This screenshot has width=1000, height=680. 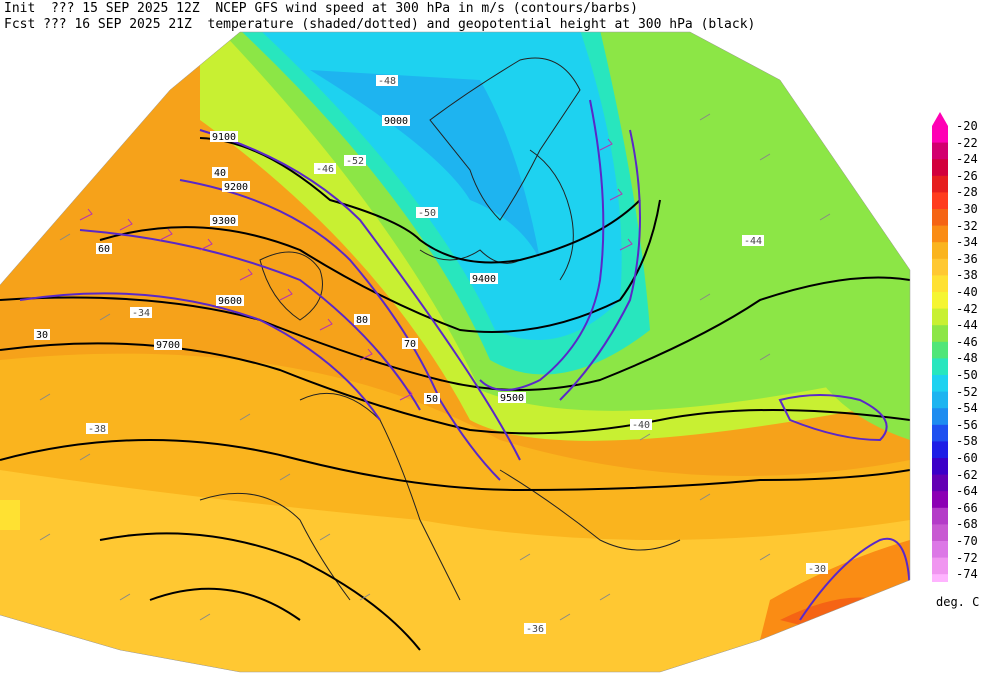 I want to click on speed-label: 60, so click(x=104, y=249).